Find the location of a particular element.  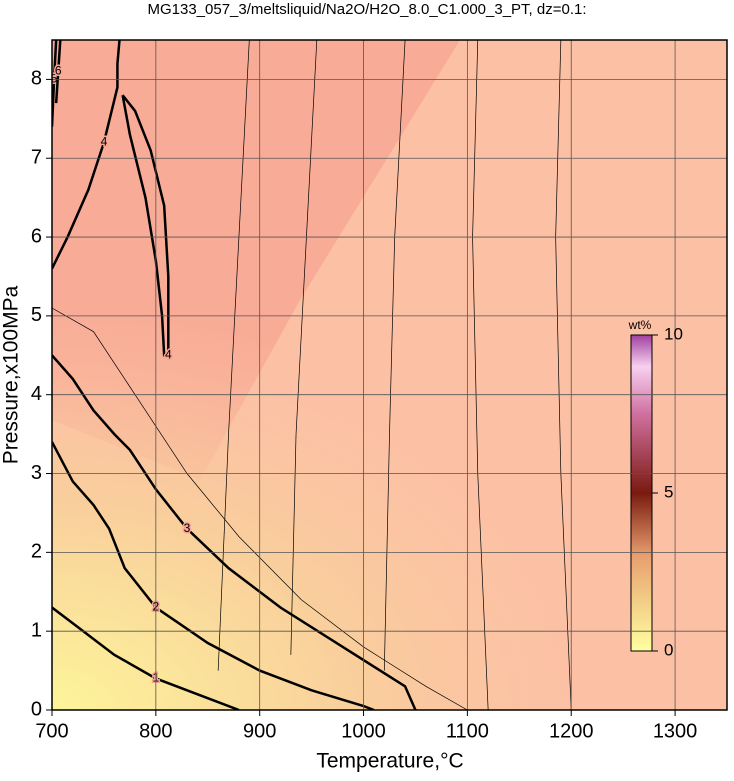

colorbar-tick-label: 0 is located at coordinates (668, 649).